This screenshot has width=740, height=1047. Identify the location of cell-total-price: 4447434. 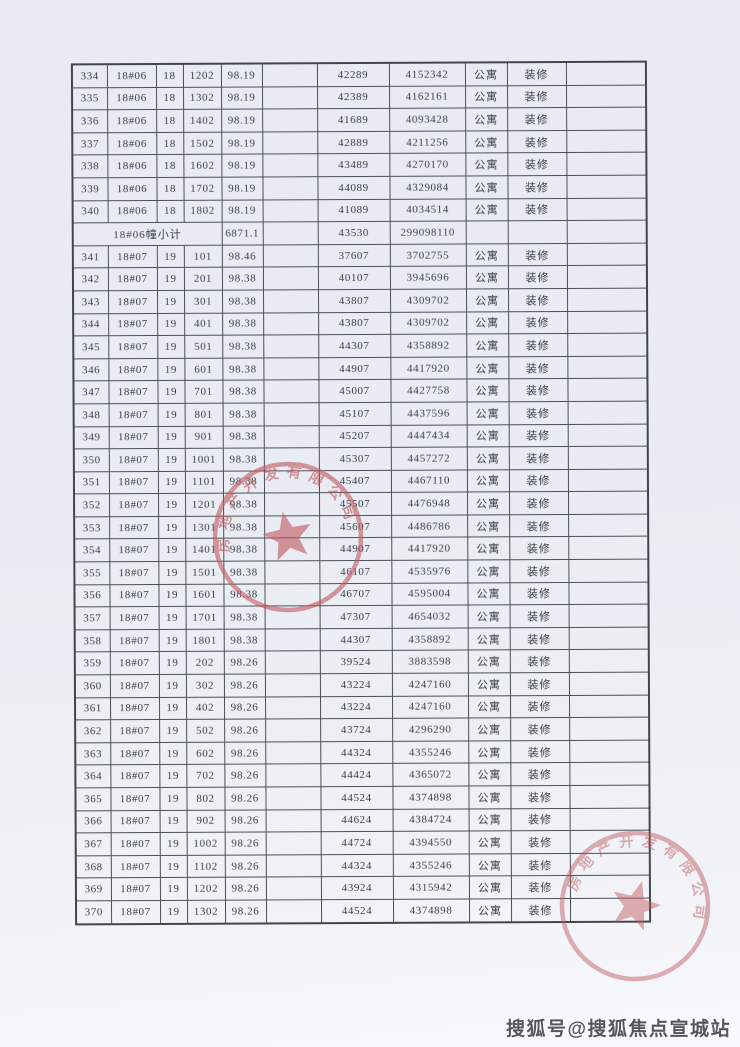
(428, 436).